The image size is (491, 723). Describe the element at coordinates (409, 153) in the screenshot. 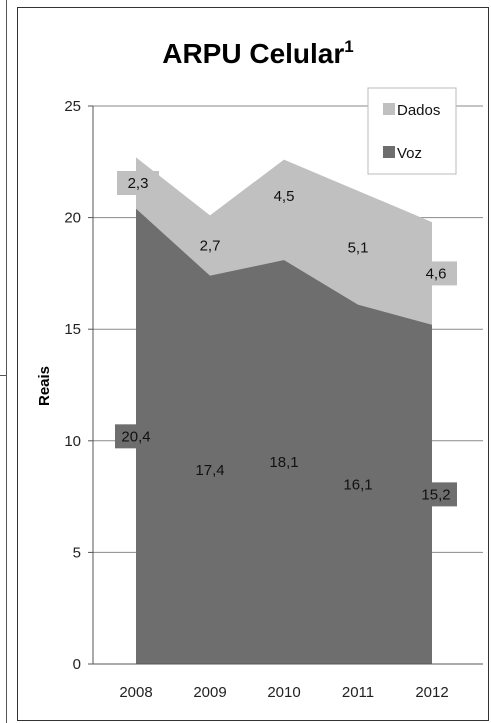

I see `legend-label: Voz` at that location.